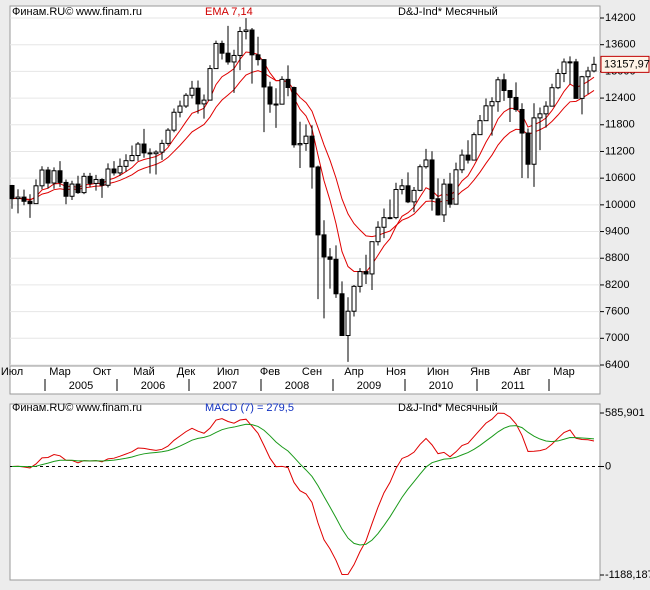 The height and width of the screenshot is (590, 650). Describe the element at coordinates (81, 386) in the screenshot. I see `year-label: 2005` at that location.